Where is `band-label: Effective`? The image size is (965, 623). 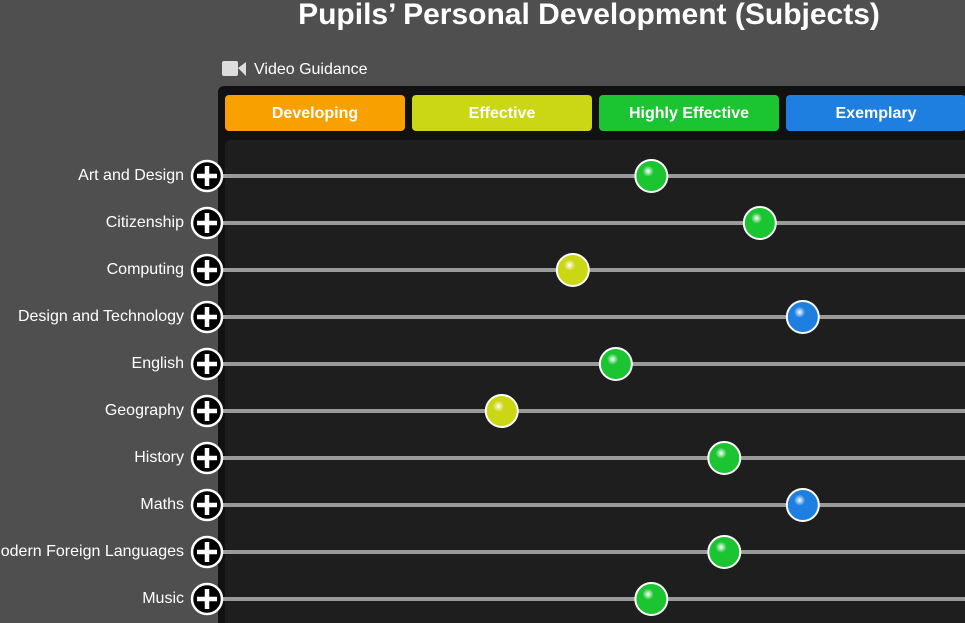
band-label: Effective is located at coordinates (502, 113).